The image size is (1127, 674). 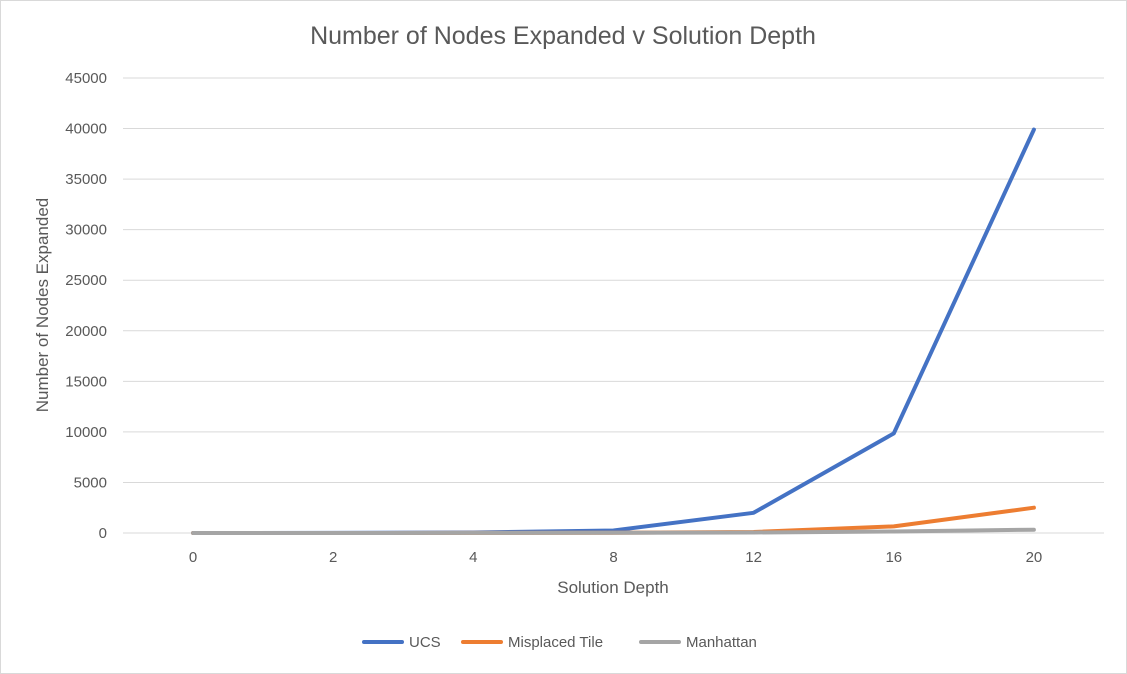 I want to click on x-axis-title: Solution Depth, so click(x=613, y=587).